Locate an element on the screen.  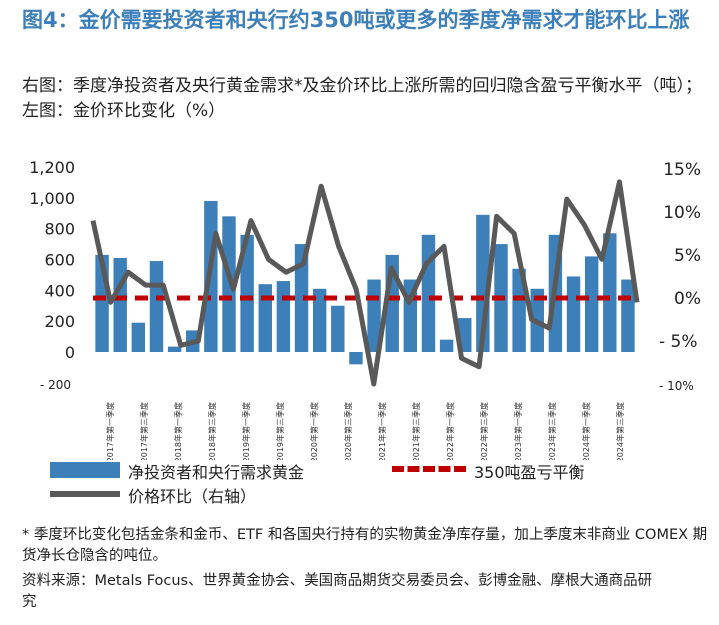
x-axis-tick-label: 2017年第三季度 is located at coordinates (144, 431).